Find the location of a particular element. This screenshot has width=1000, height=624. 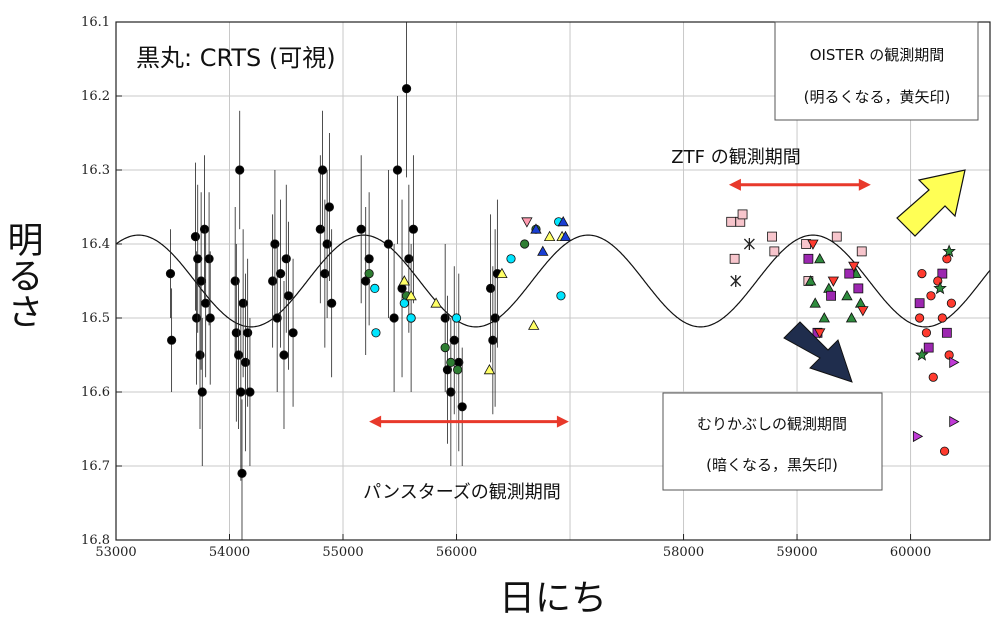

muri-box-line1: むりかぶしの観測期間 is located at coordinates (772, 424).